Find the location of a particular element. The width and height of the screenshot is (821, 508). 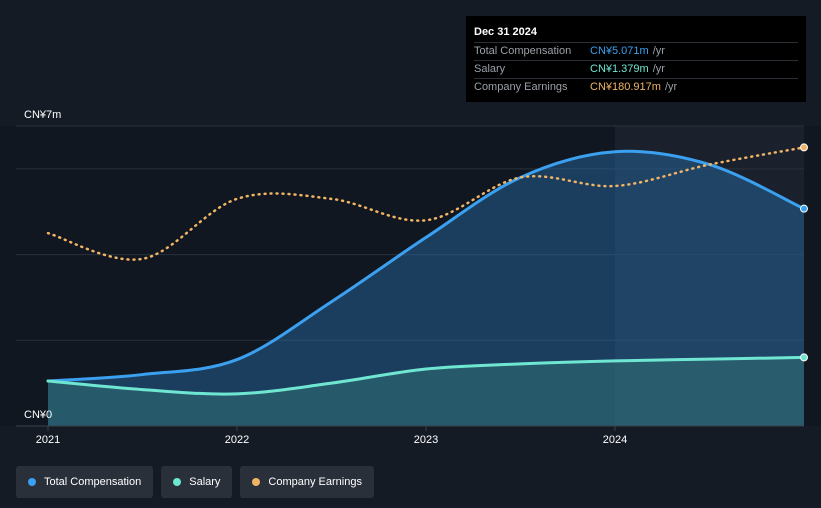

tooltip-value: CN¥1.379m is located at coordinates (619, 69).